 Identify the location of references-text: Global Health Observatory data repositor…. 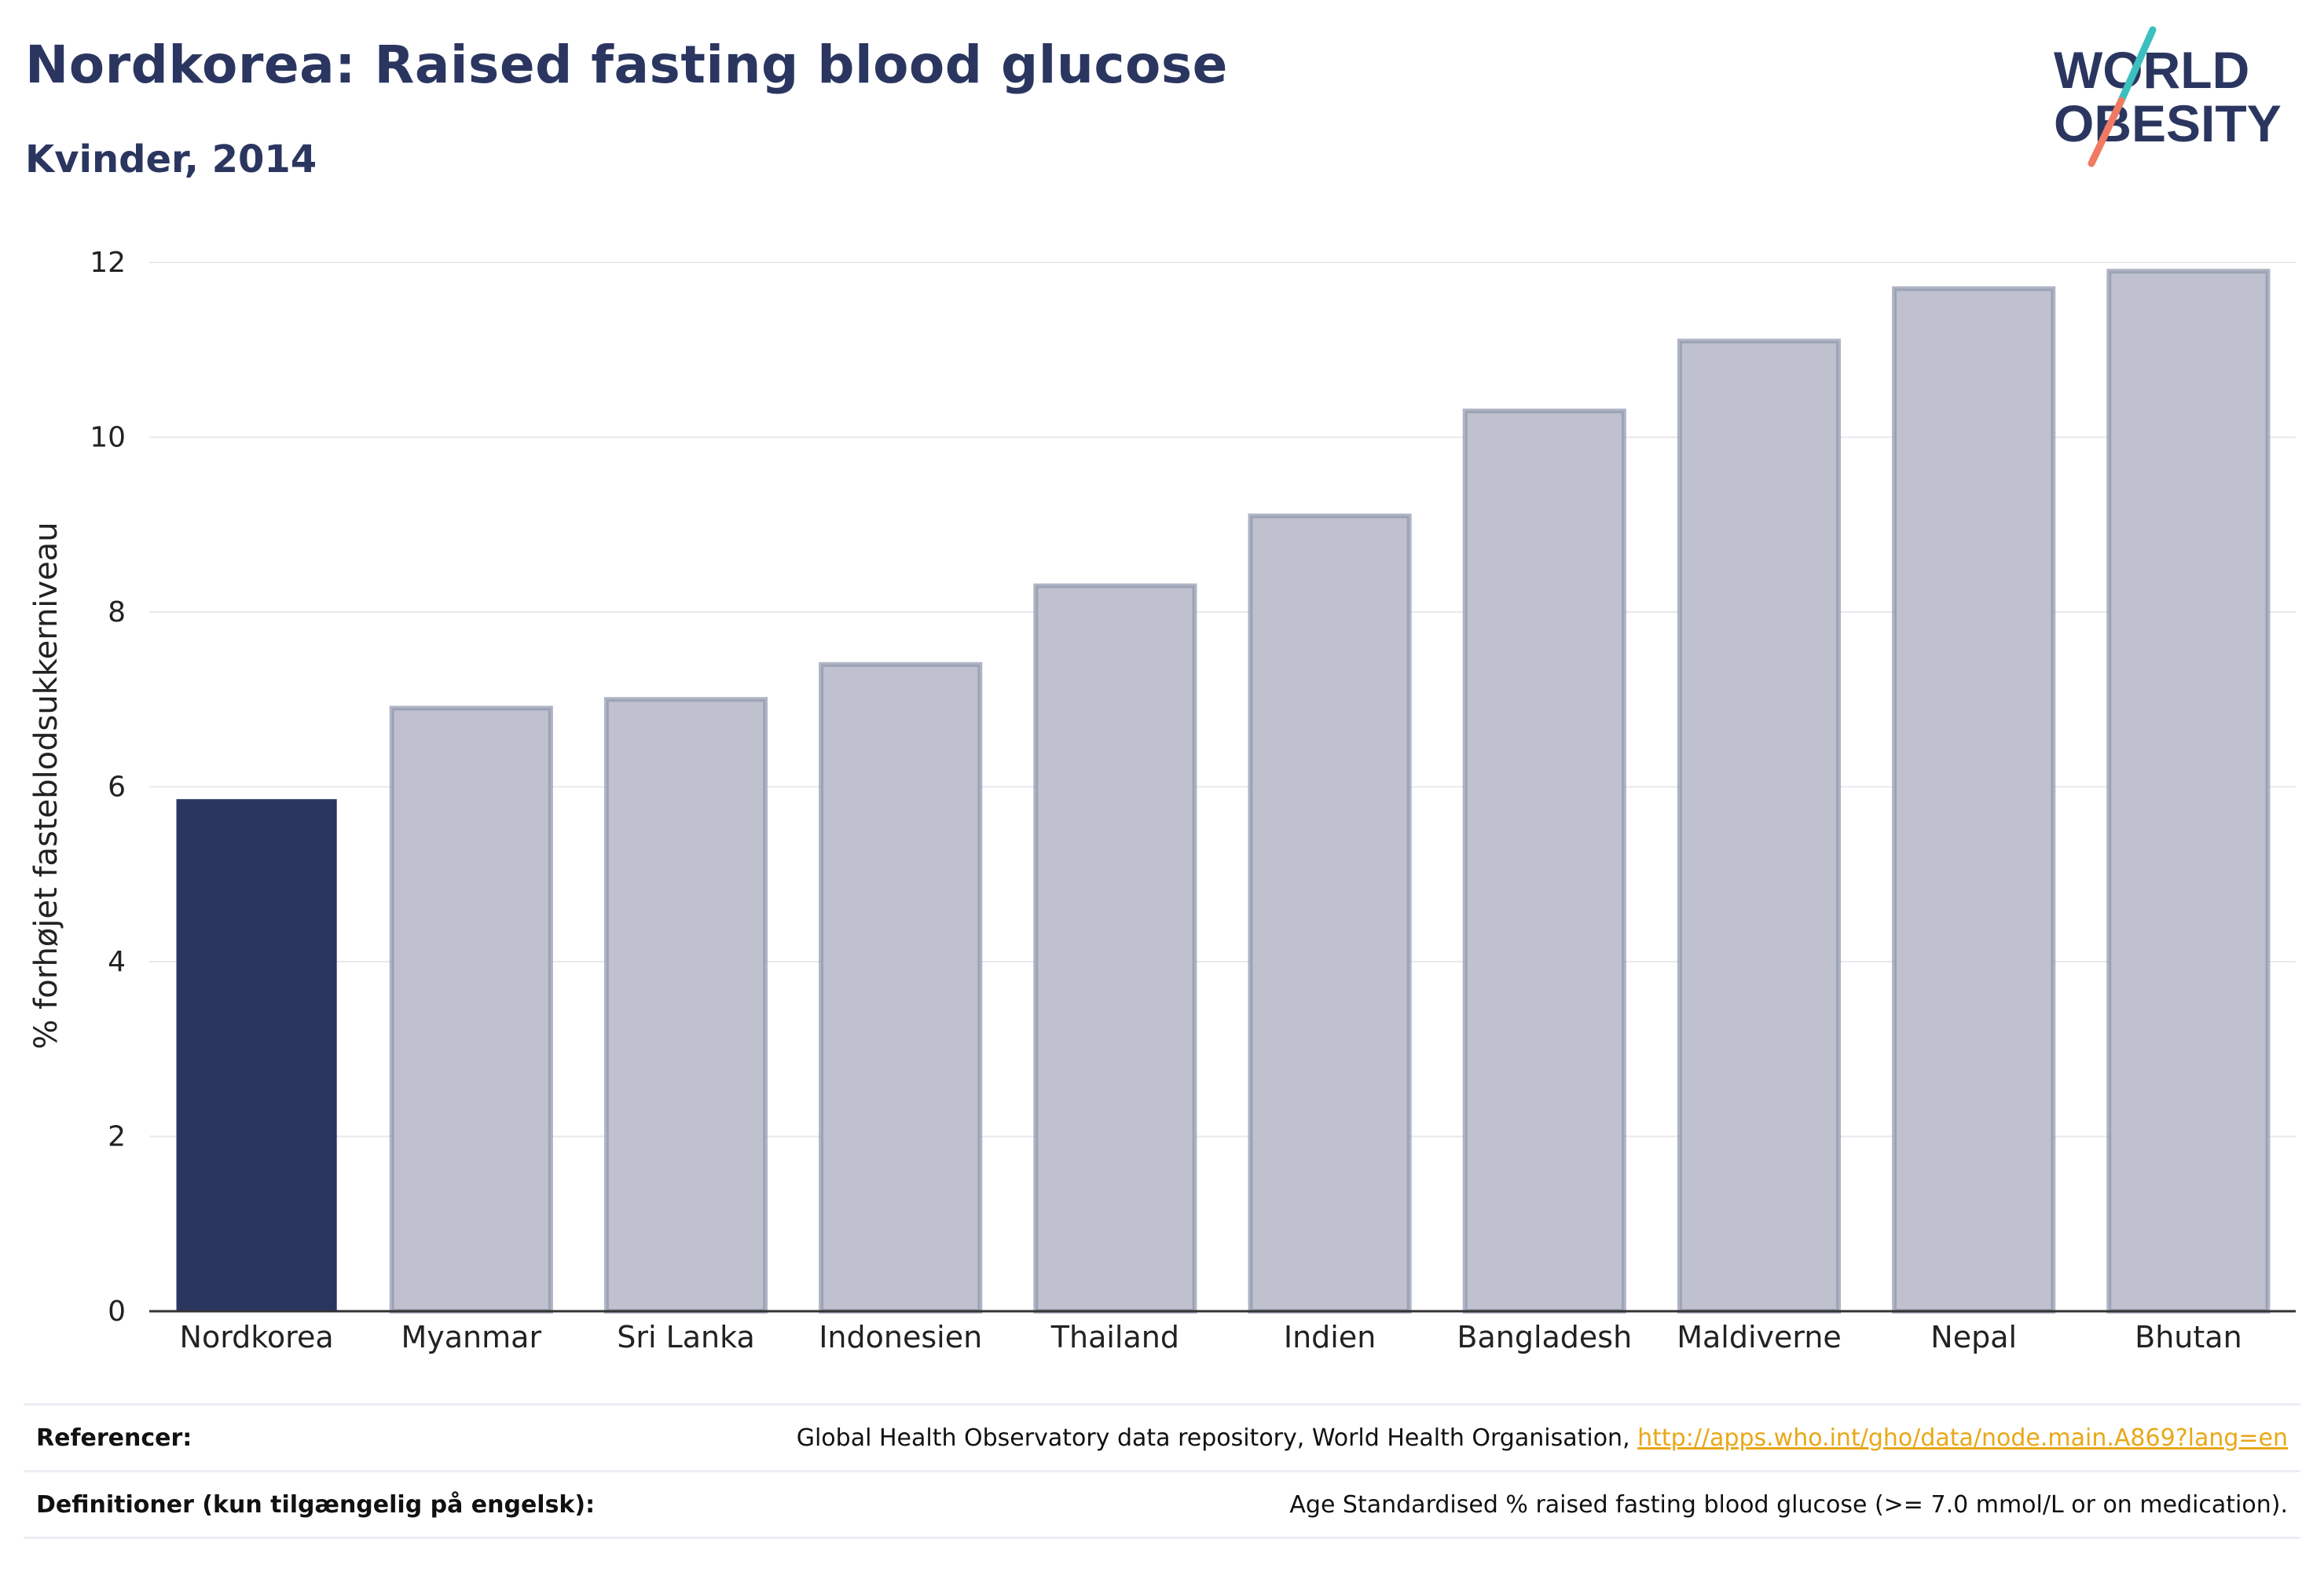
(1217, 1438).